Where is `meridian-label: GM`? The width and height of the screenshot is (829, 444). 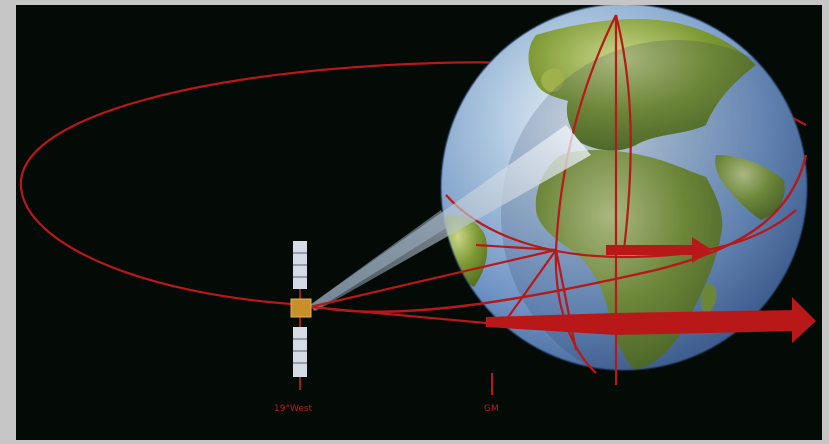
meridian-label: GM is located at coordinates (491, 409).